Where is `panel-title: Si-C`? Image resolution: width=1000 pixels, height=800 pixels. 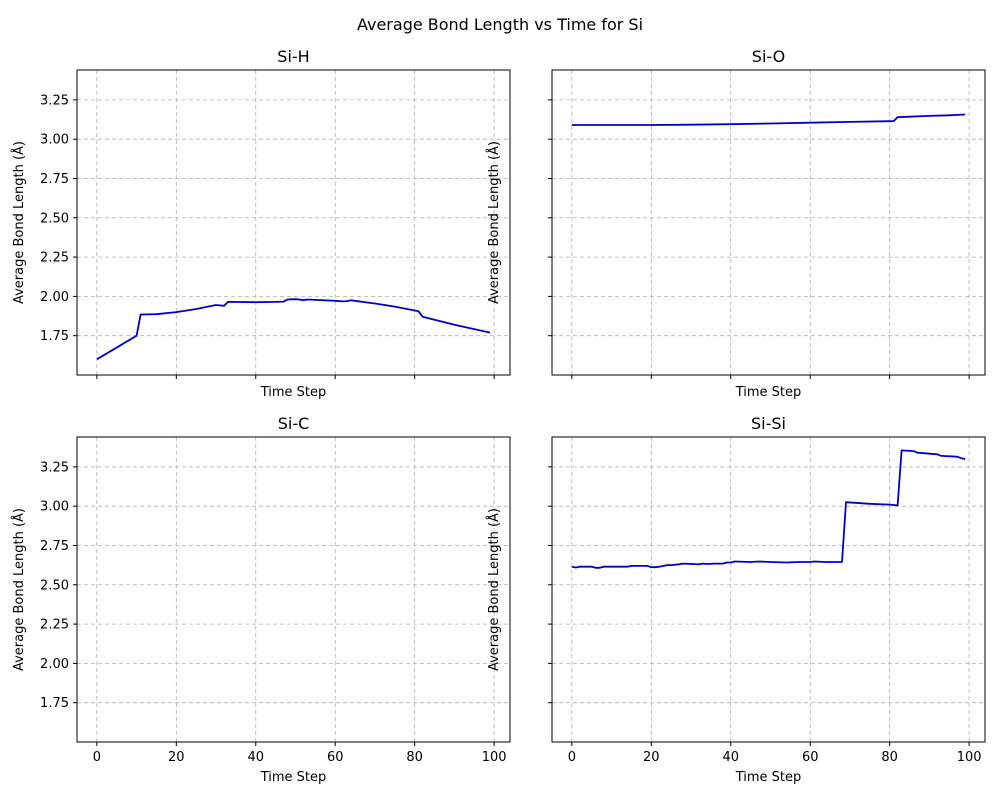 panel-title: Si-C is located at coordinates (294, 423).